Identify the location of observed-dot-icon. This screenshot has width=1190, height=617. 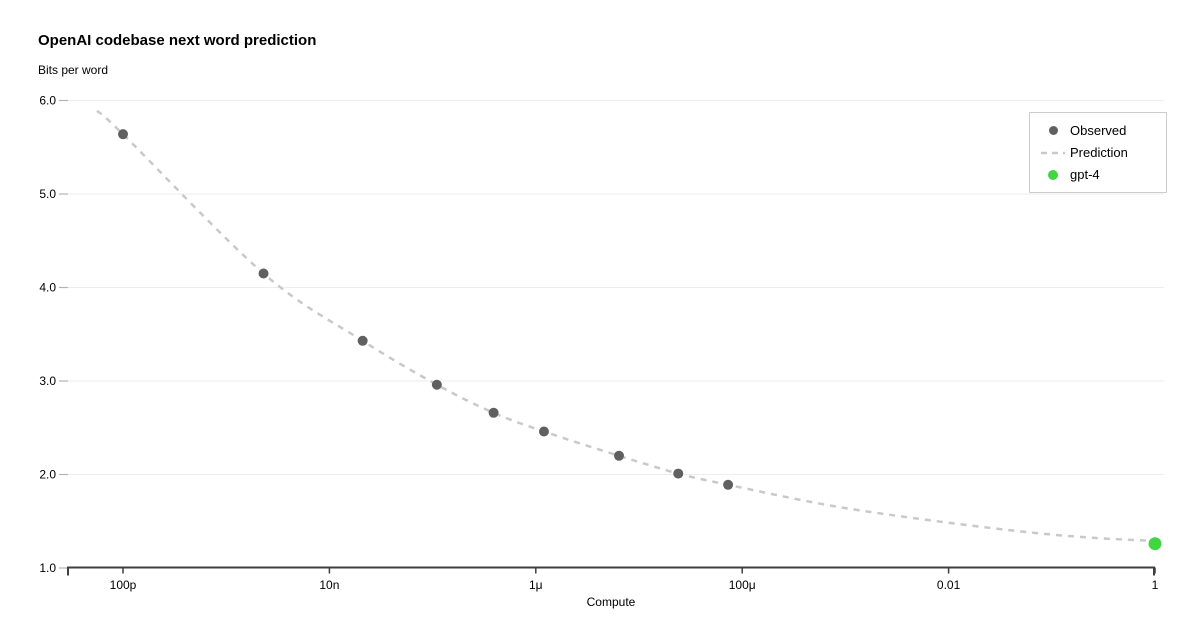
(1053, 130).